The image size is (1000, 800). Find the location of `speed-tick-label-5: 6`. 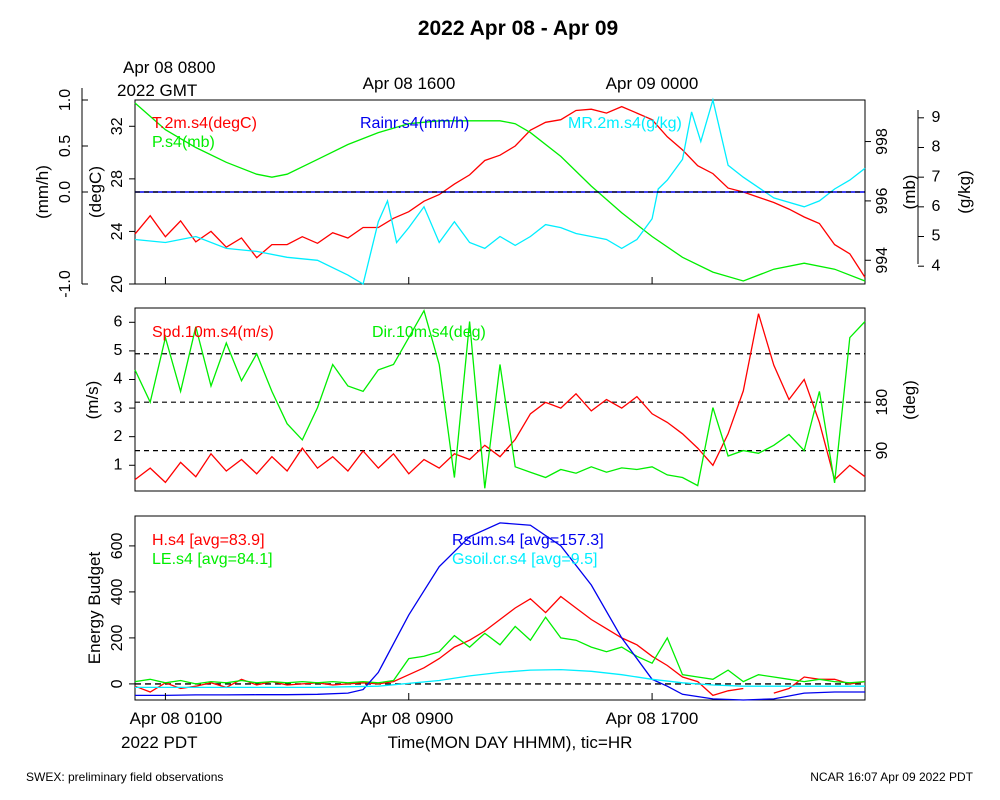

speed-tick-label-5: 6 is located at coordinates (118, 322).